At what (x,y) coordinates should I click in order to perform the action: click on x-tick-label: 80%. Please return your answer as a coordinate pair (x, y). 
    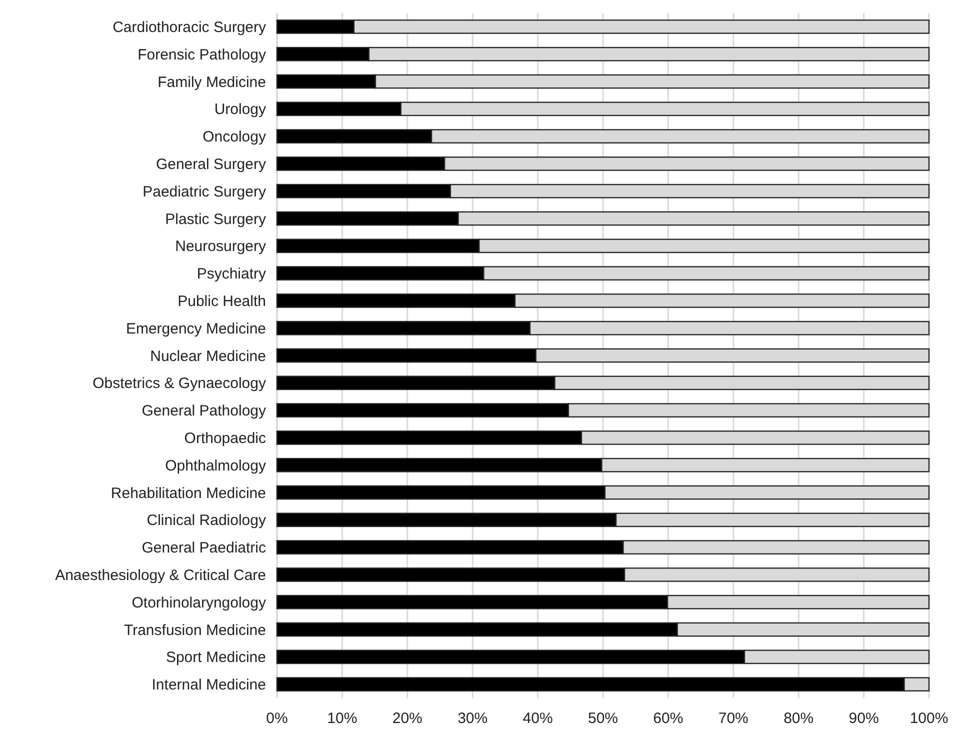
    Looking at the image, I should click on (799, 718).